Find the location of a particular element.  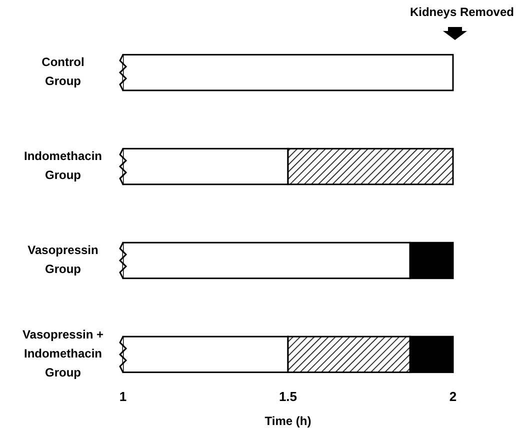

x-tick-label: 2 is located at coordinates (453, 396).